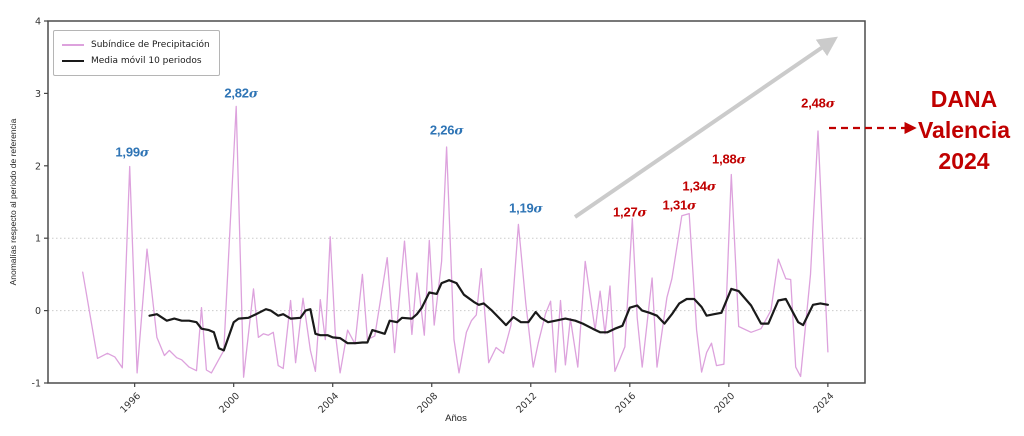 The height and width of the screenshot is (436, 1024). I want to click on sigma-annotation: 1,34σ, so click(699, 186).